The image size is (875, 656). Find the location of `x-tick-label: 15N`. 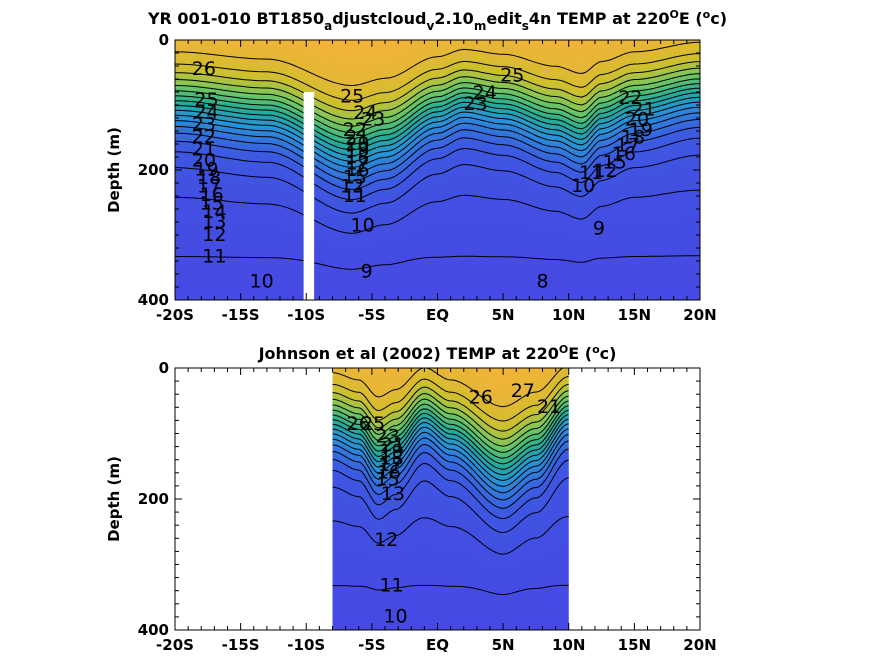

x-tick-label: 15N is located at coordinates (634, 645).